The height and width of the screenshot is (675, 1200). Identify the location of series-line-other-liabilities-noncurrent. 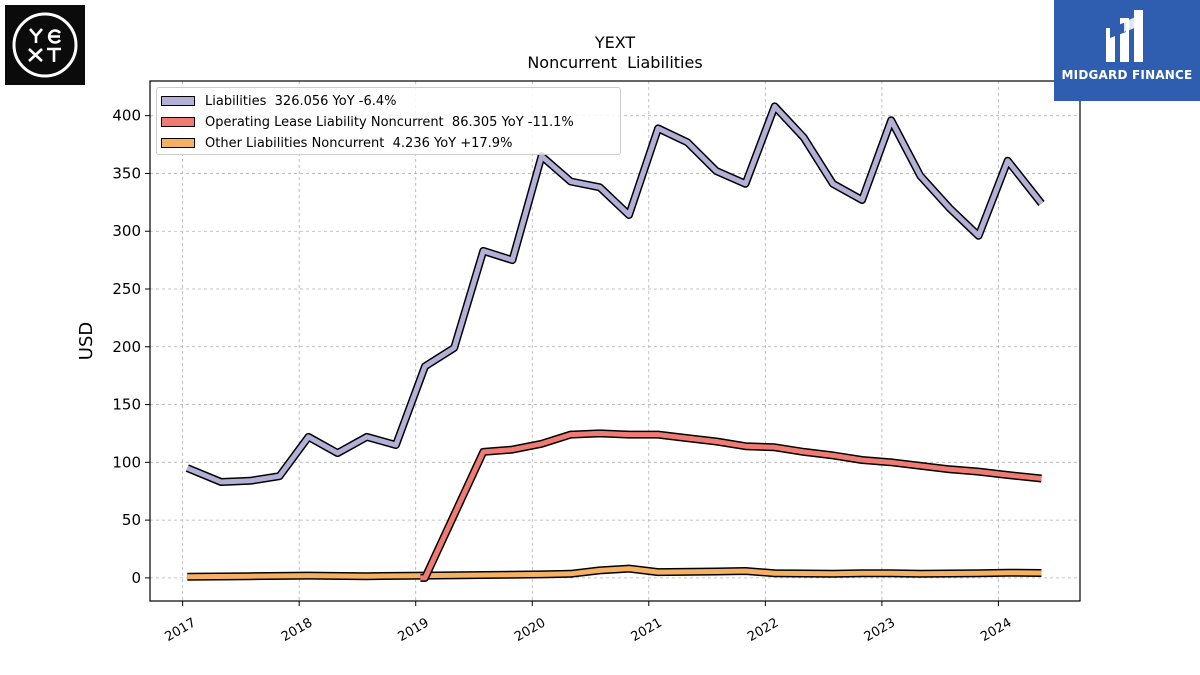
(614, 573).